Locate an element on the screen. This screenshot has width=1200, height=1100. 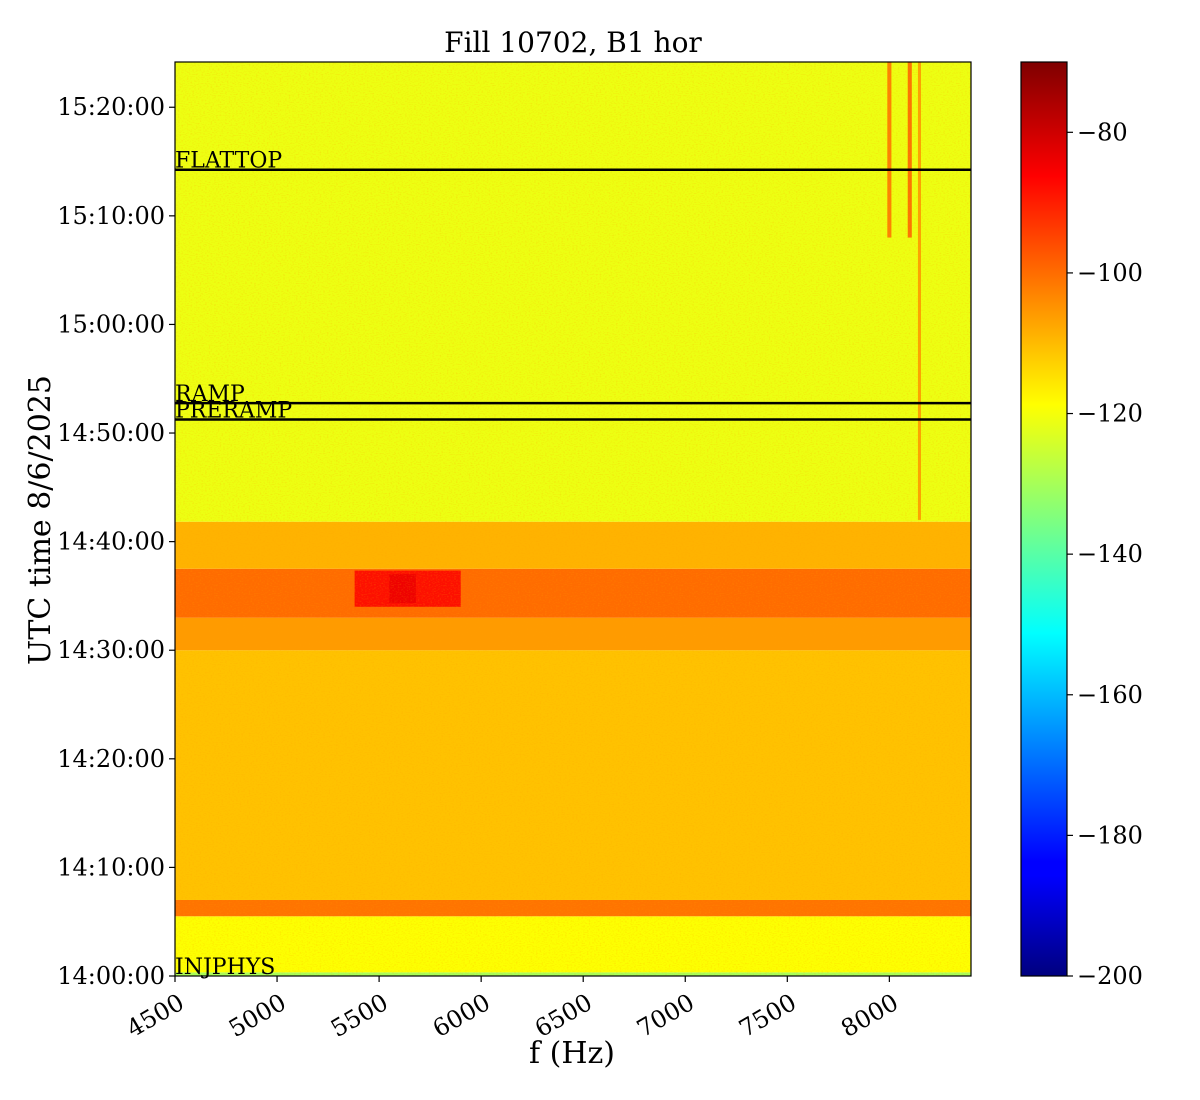
y-tick-label: 14:40:00 is located at coordinates (111, 542).